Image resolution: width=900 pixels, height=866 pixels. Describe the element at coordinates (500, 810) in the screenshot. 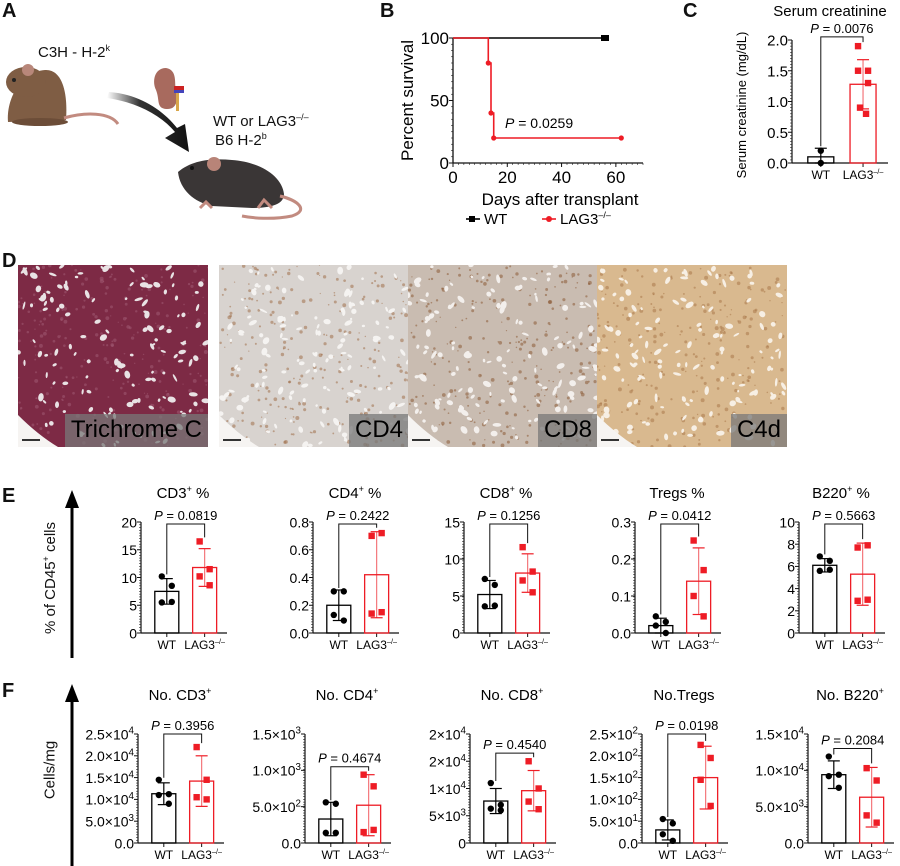

I see `data-point-wt` at that location.